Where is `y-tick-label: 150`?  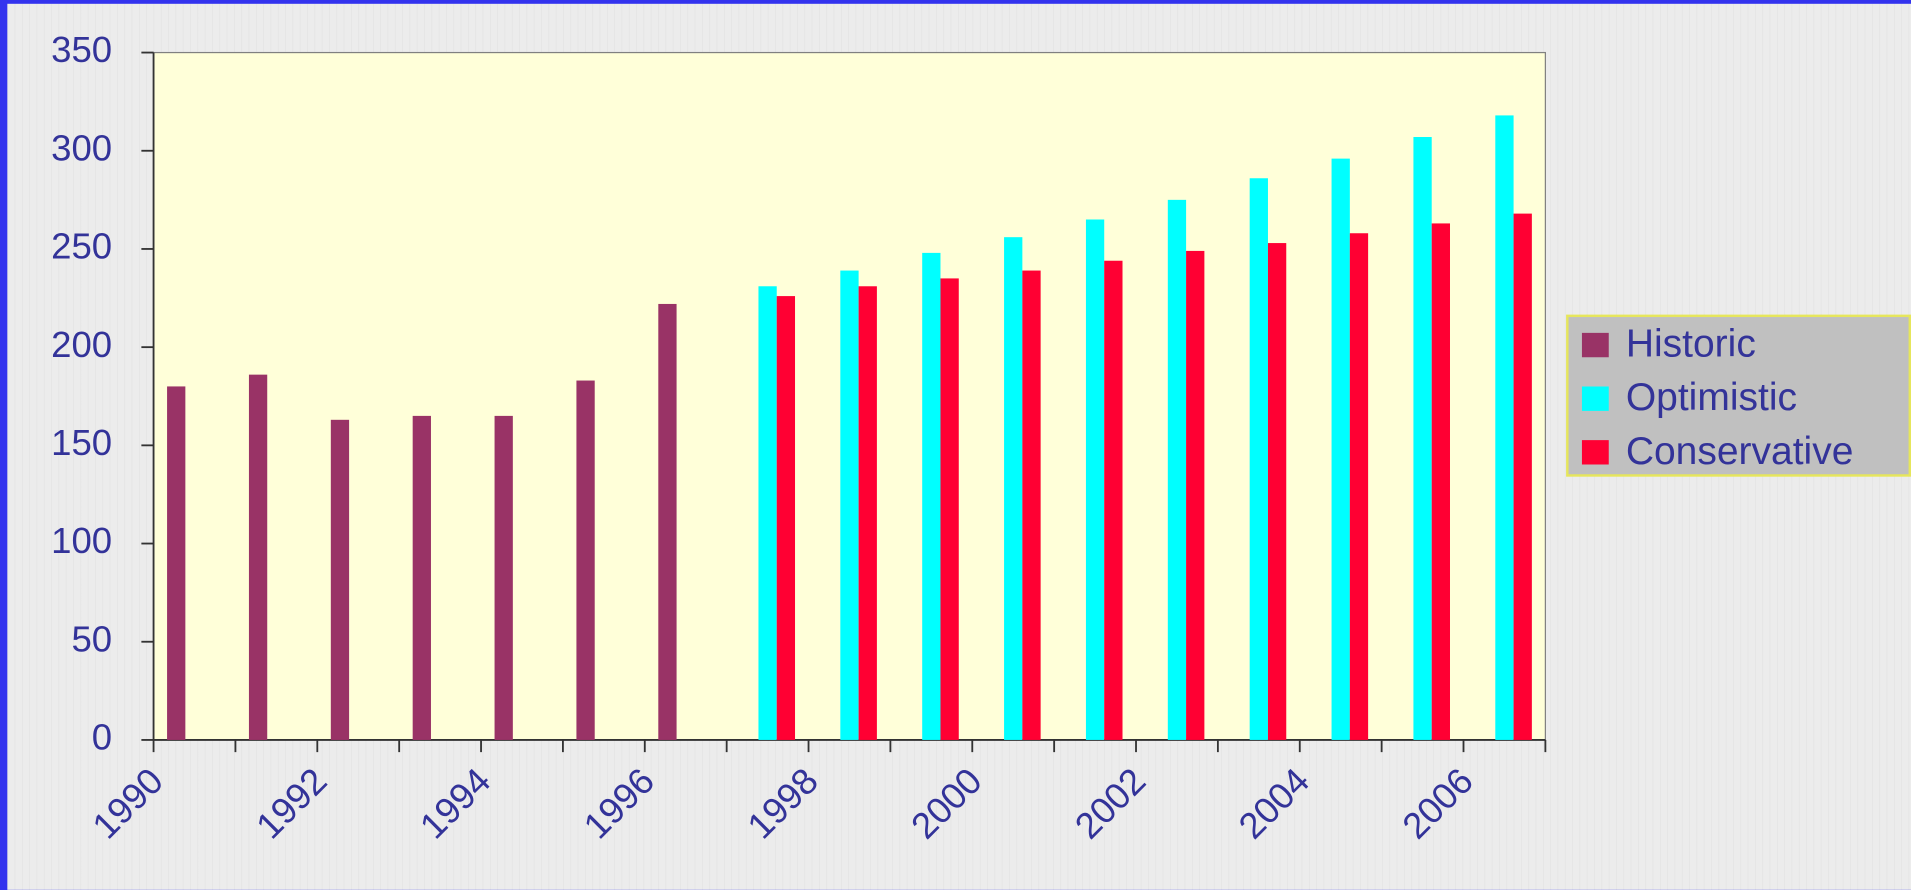 y-tick-label: 150 is located at coordinates (81, 442).